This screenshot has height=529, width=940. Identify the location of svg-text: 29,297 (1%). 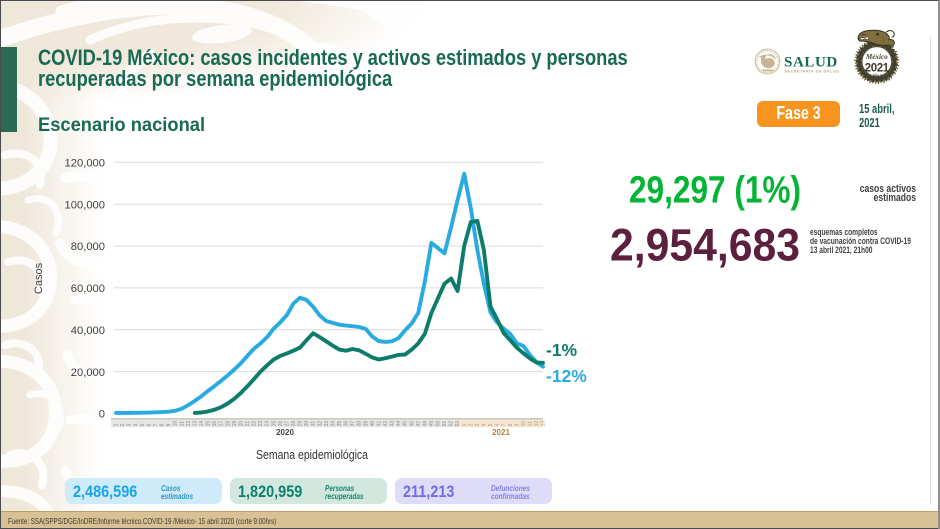
(715, 191).